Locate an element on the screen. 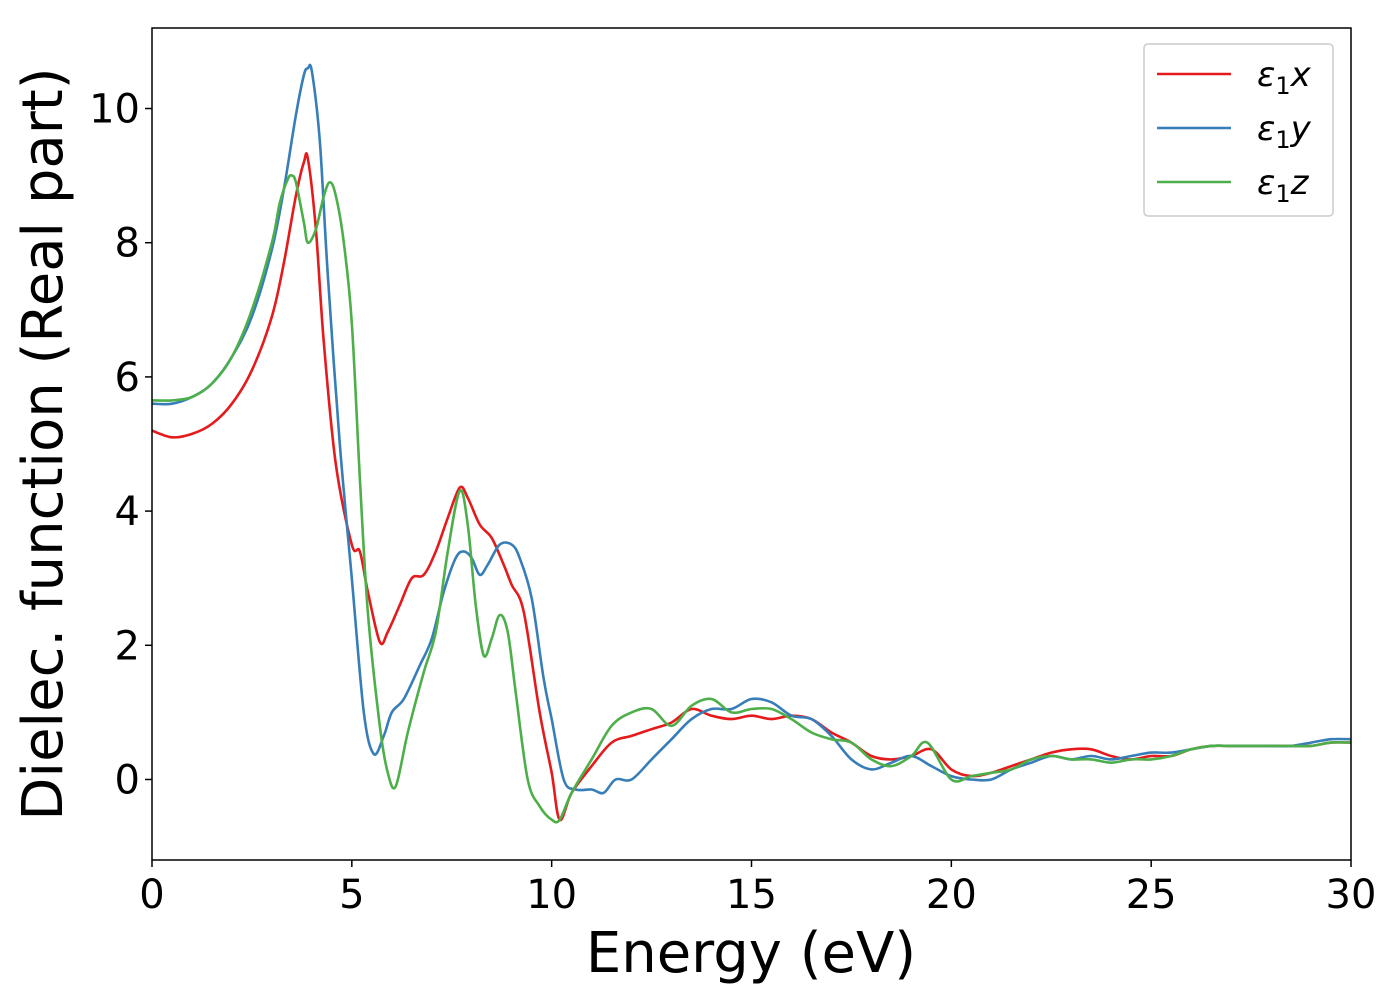  legend-label-x: ε1x is located at coordinates (1284, 77).